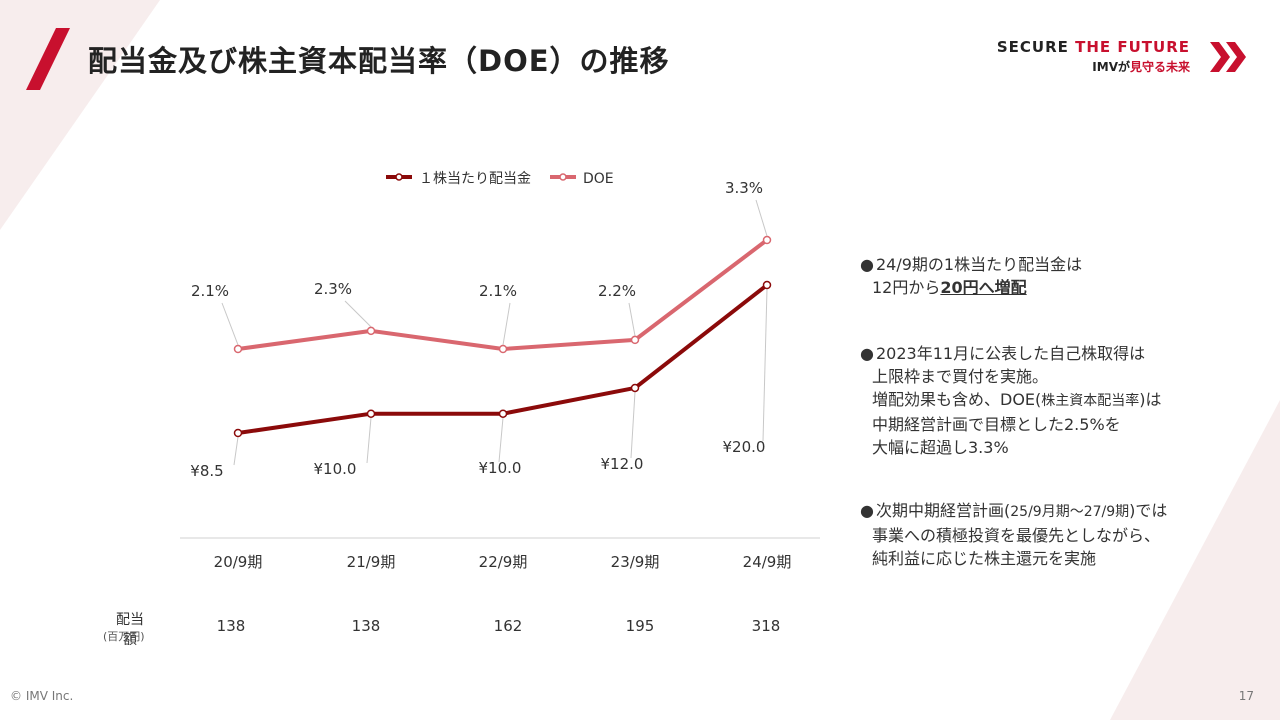 The image size is (1280, 720). I want to click on dividend-amount-value: 162, so click(508, 626).